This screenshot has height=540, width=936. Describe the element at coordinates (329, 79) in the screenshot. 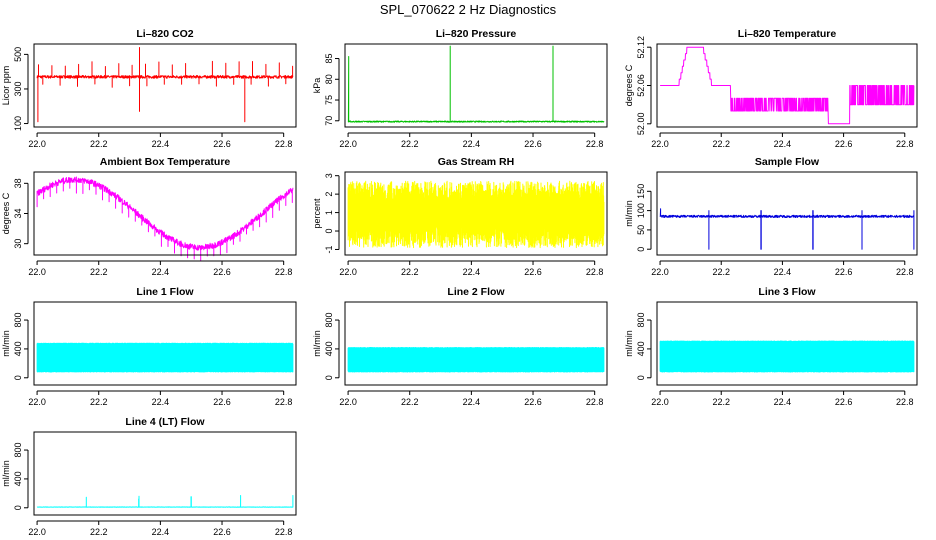

I see `y-tick-label: 80` at that location.